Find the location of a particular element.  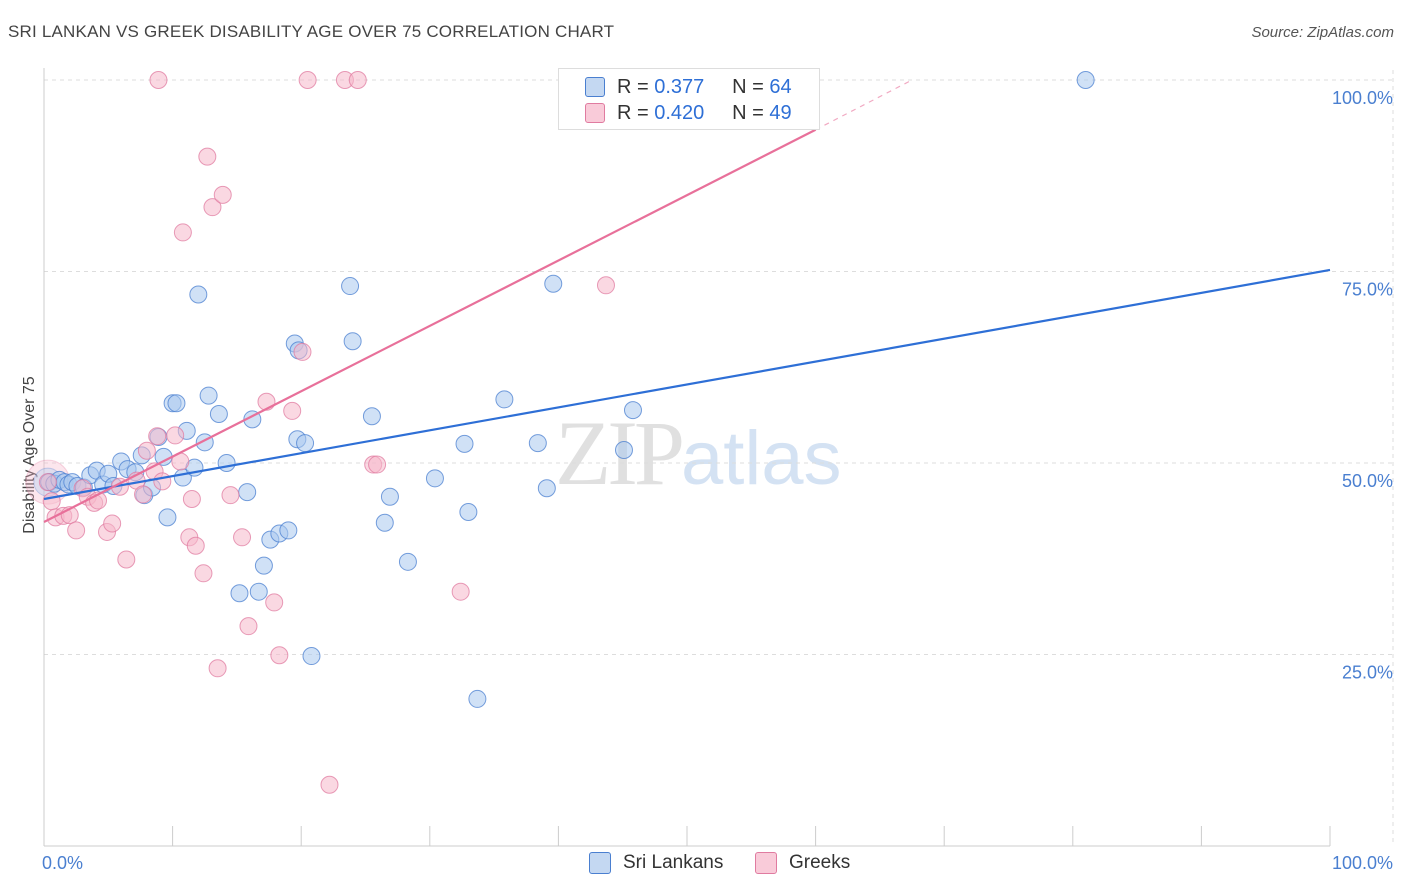

watermark: ZIPatlas is located at coordinates (698, 453).